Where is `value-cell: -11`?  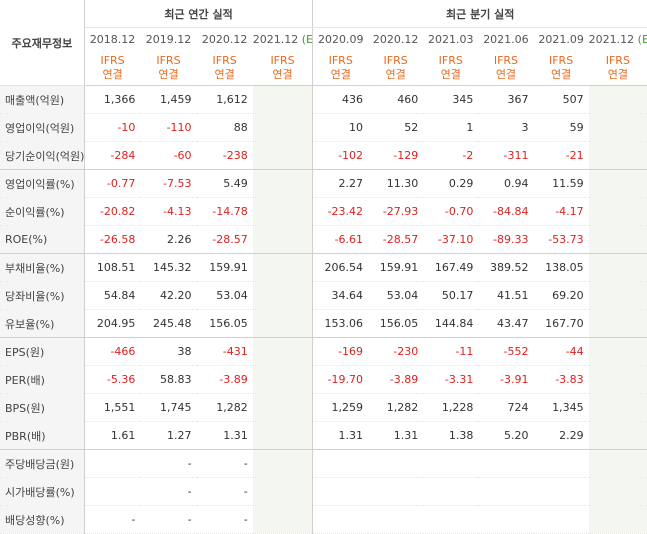 value-cell: -11 is located at coordinates (451, 351).